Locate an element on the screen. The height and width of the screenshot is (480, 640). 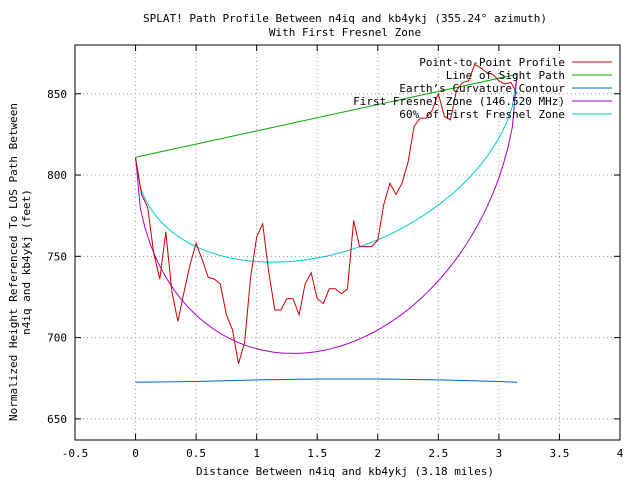
y-tick-label: 700 is located at coordinates (57, 338).